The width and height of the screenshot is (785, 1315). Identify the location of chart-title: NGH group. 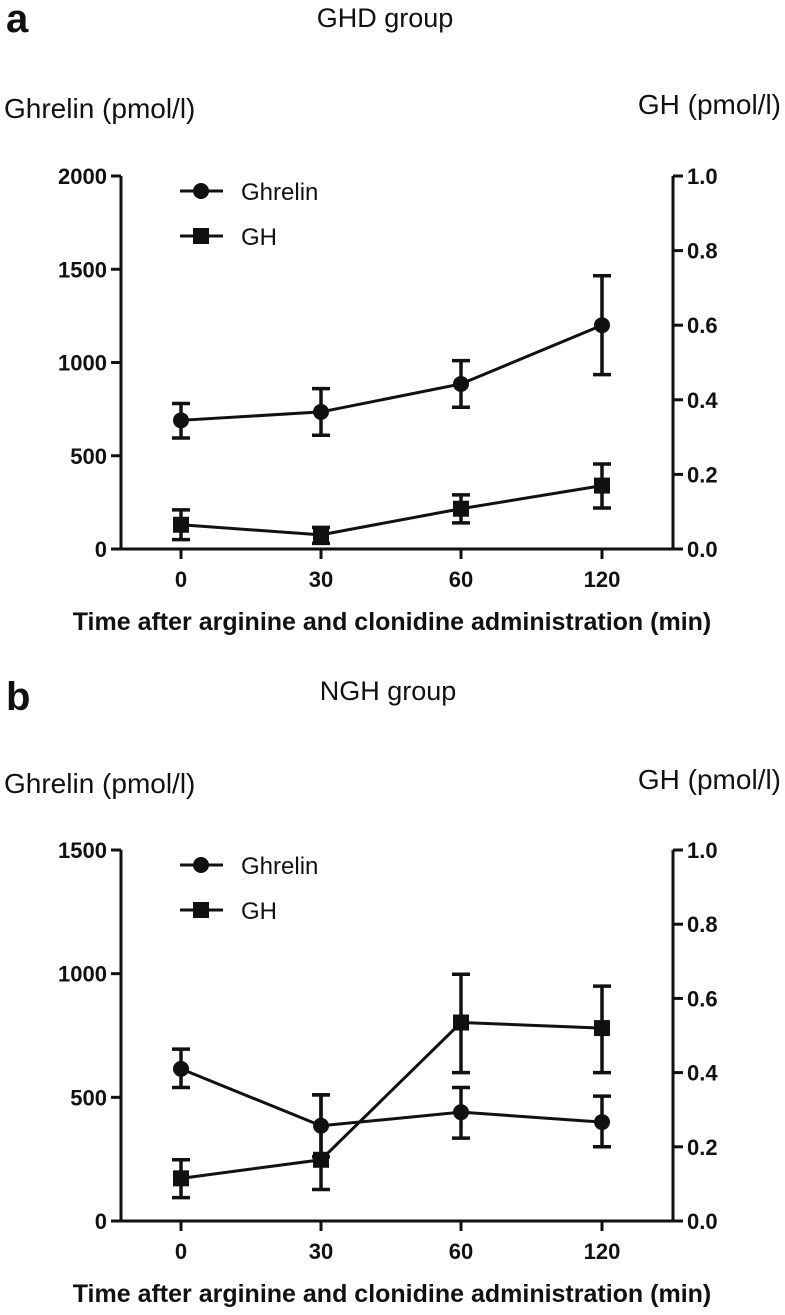
(388, 691).